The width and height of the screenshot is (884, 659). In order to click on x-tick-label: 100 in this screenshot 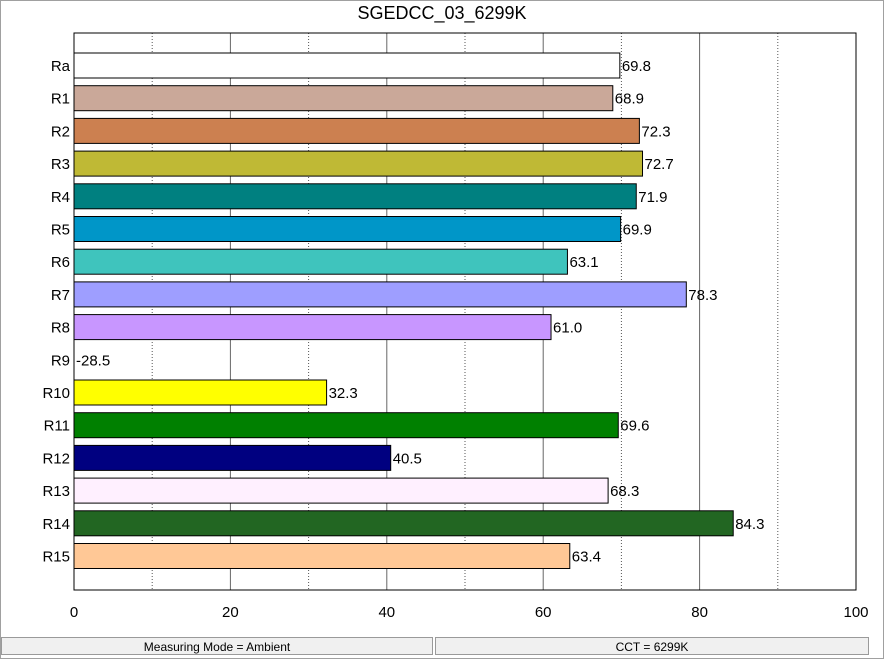, I will do `click(855, 612)`.